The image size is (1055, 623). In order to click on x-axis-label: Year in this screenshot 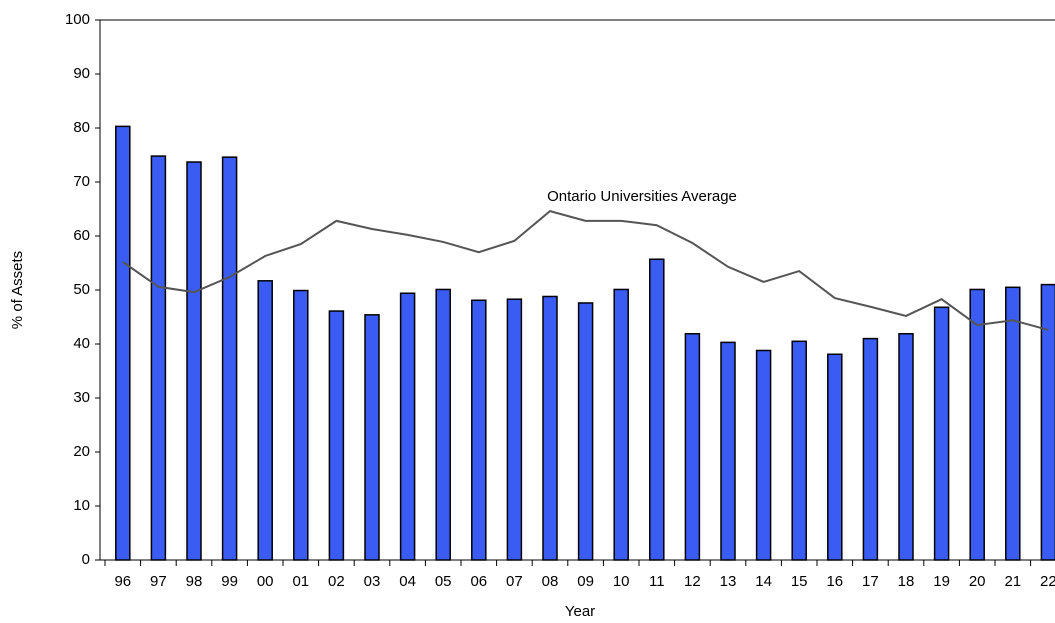, I will do `click(580, 611)`.